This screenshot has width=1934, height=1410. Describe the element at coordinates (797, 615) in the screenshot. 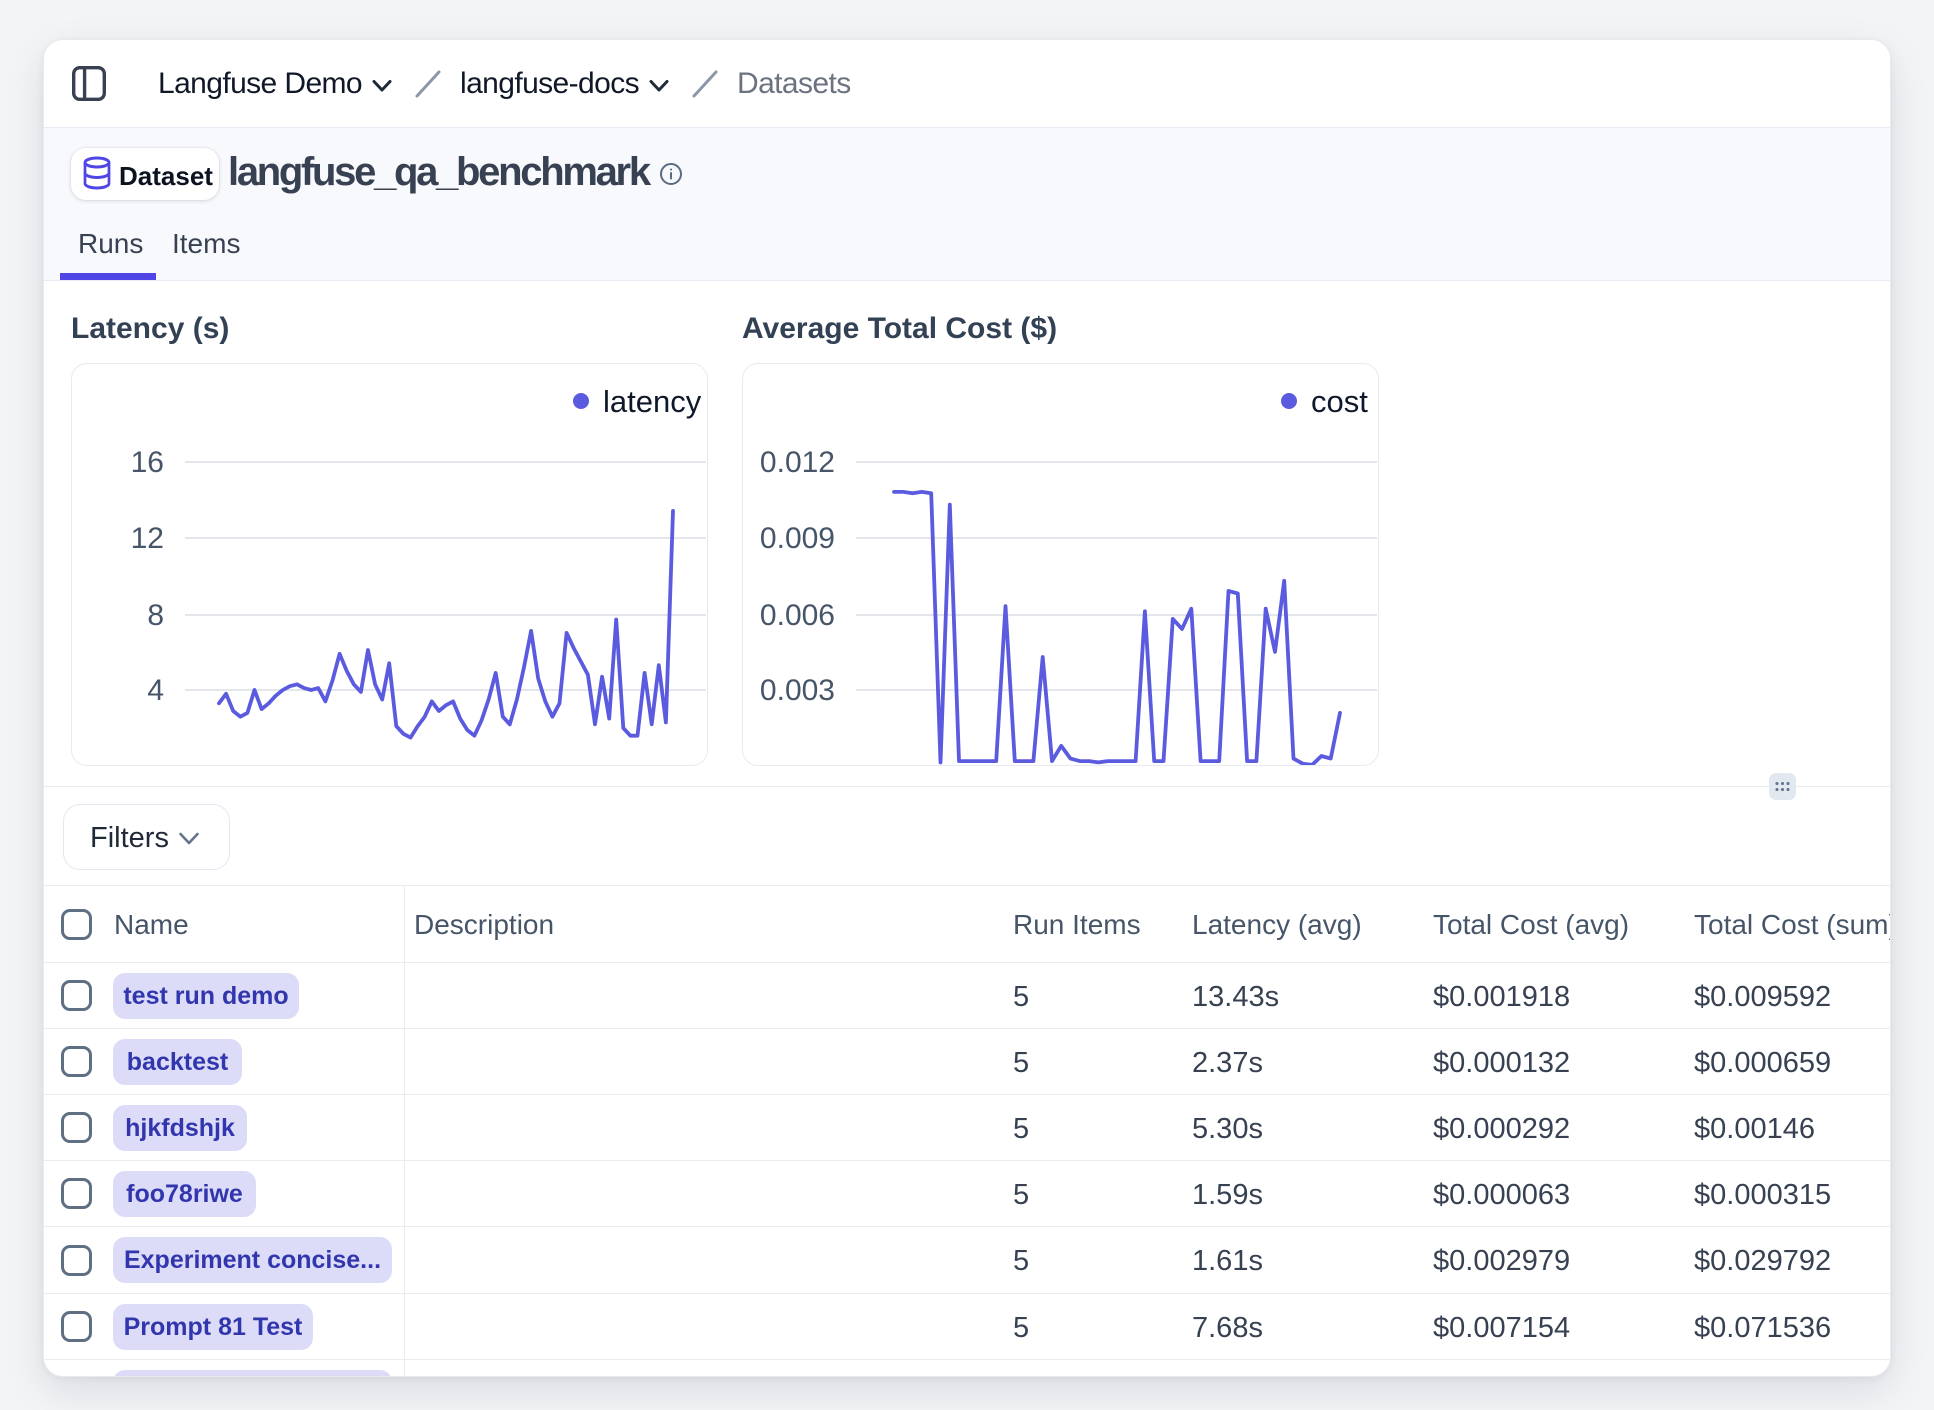

I see `svg-text: 0.006` at that location.